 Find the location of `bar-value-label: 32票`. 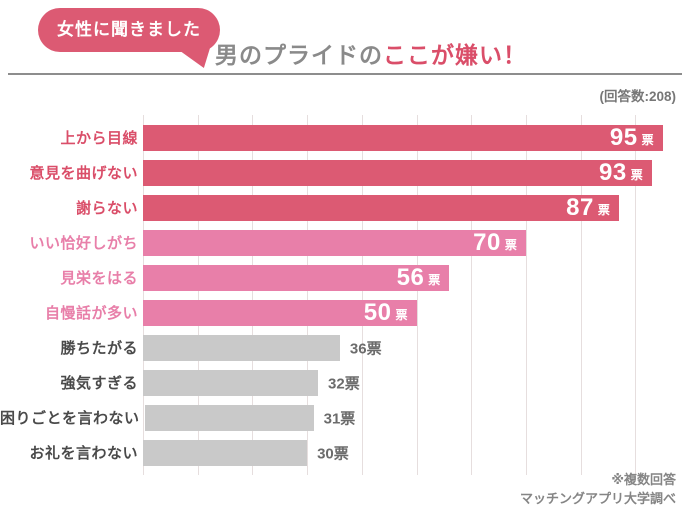

bar-value-label: 32票 is located at coordinates (344, 383).